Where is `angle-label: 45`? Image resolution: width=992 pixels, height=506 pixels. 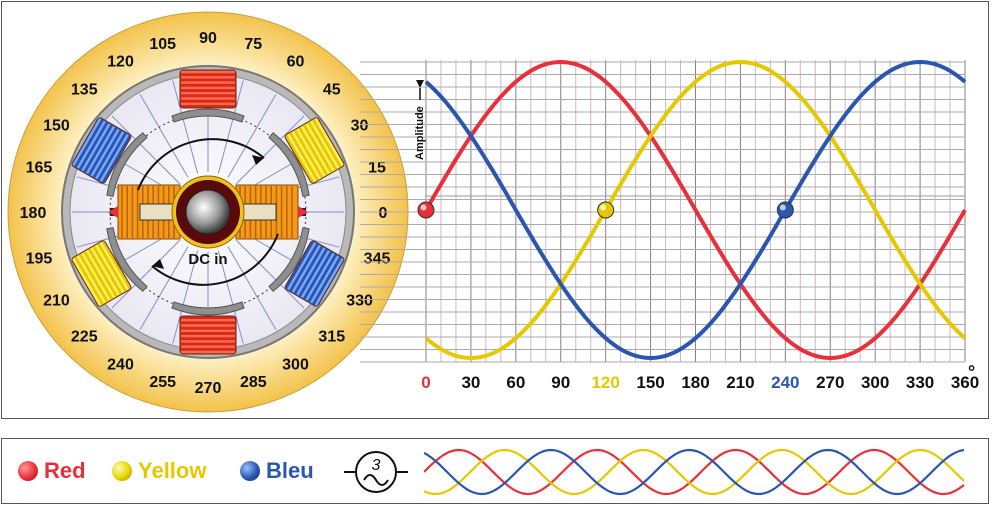 angle-label: 45 is located at coordinates (332, 89).